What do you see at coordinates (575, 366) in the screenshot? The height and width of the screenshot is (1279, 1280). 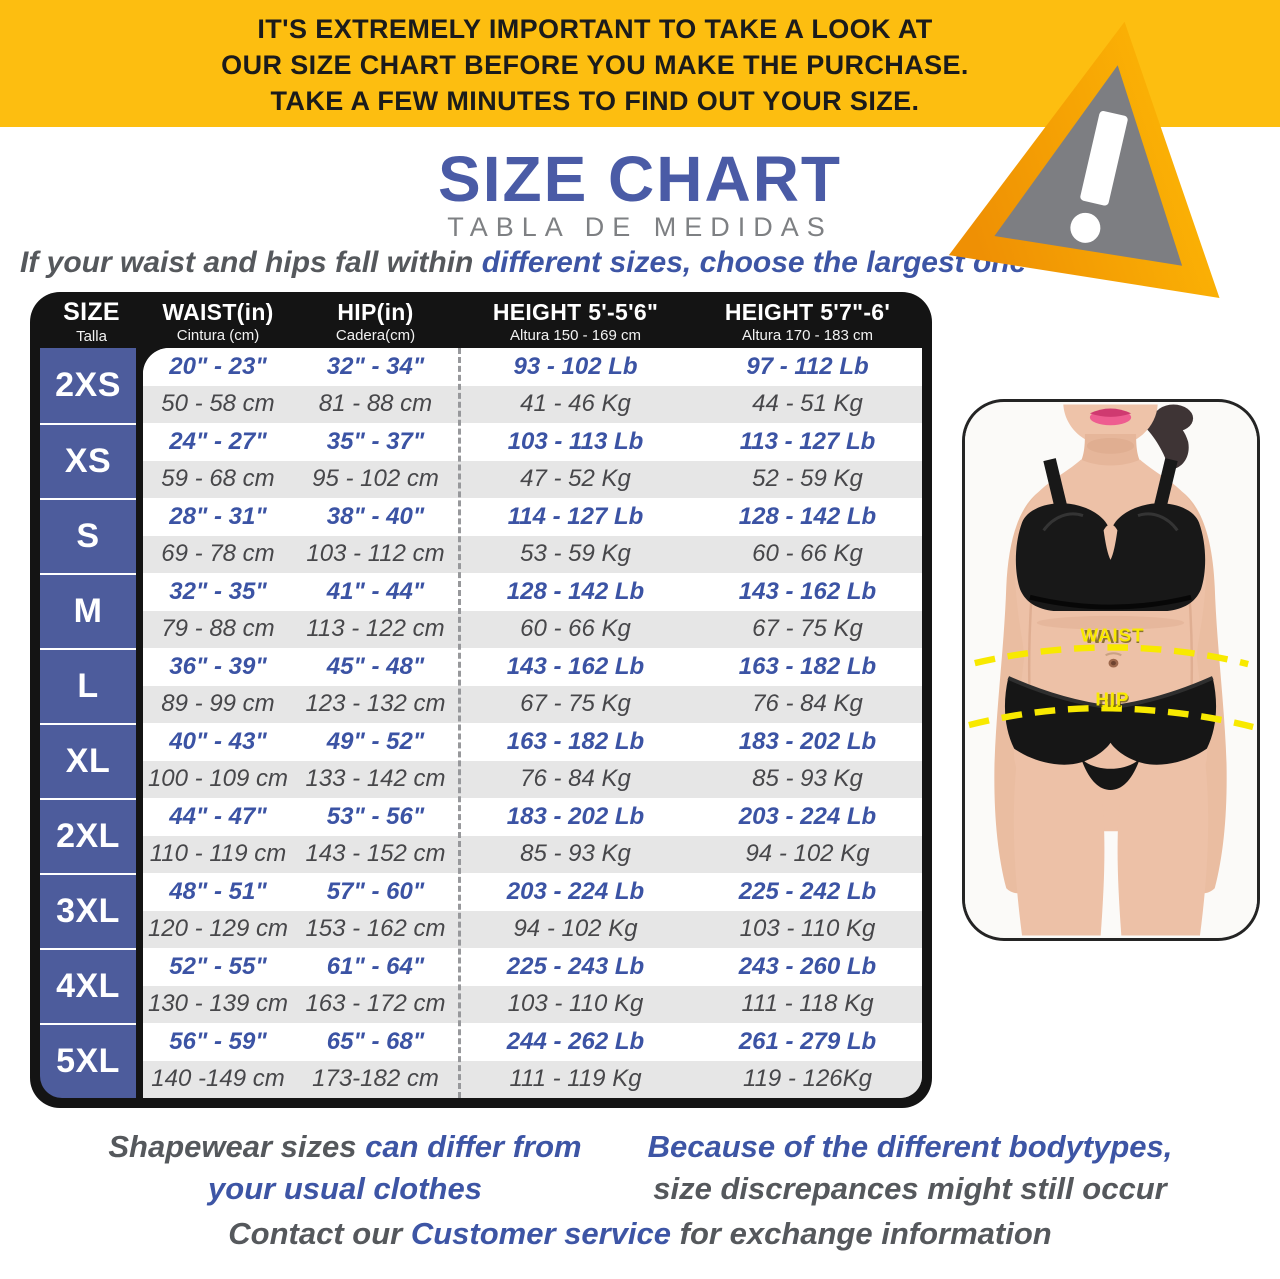 I see `table-cell: 93 - 102 Lb` at bounding box center [575, 366].